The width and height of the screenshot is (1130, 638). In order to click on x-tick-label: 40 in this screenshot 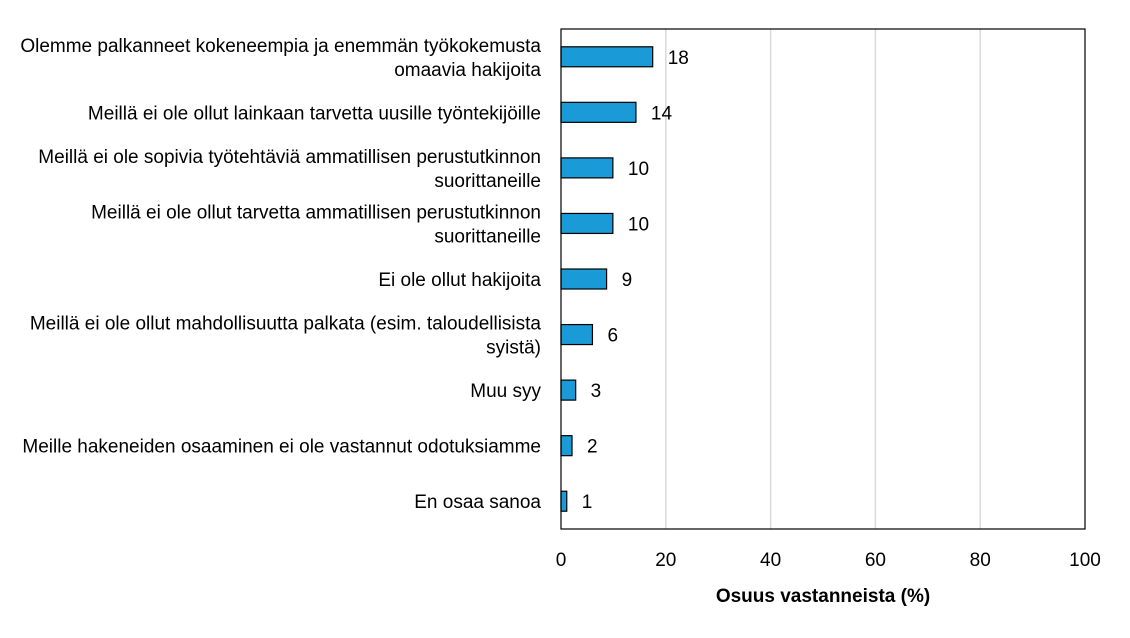, I will do `click(770, 560)`.